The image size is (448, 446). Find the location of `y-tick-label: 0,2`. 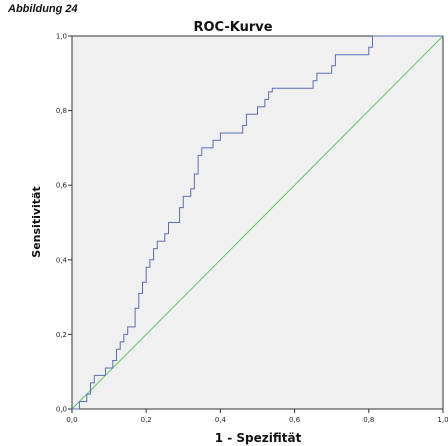

y-tick-label: 0,2 is located at coordinates (61, 335).